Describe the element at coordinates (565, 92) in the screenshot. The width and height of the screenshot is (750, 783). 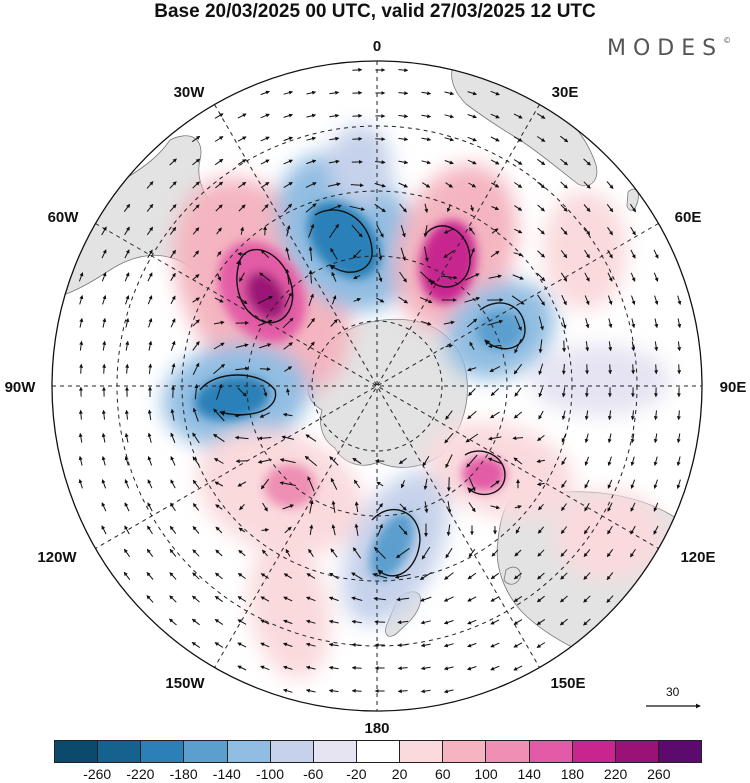
I see `lon-label-30e: 30E` at that location.